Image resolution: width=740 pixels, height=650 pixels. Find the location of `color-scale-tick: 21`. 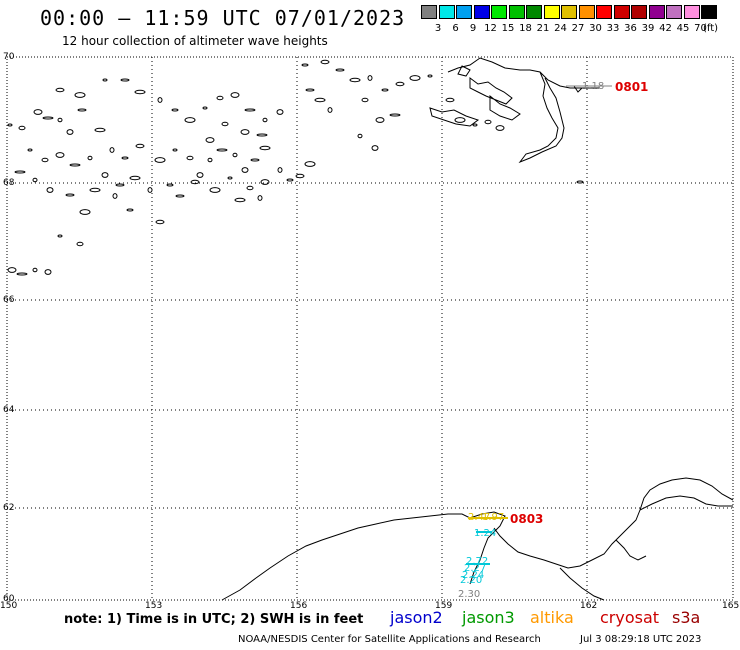

color-scale-tick: 21 is located at coordinates (543, 28).